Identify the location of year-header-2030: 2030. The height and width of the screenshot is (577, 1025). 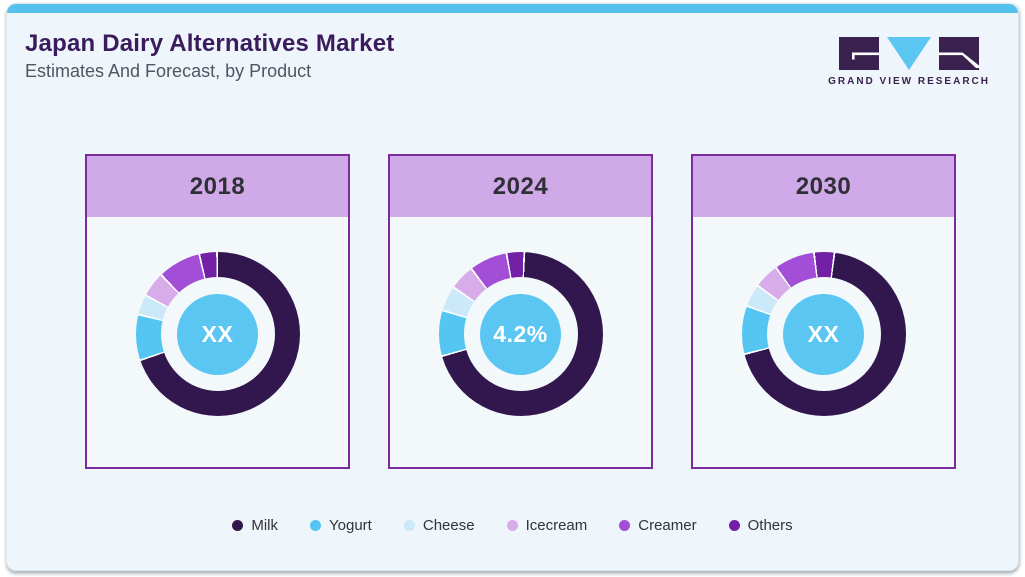
(823, 186).